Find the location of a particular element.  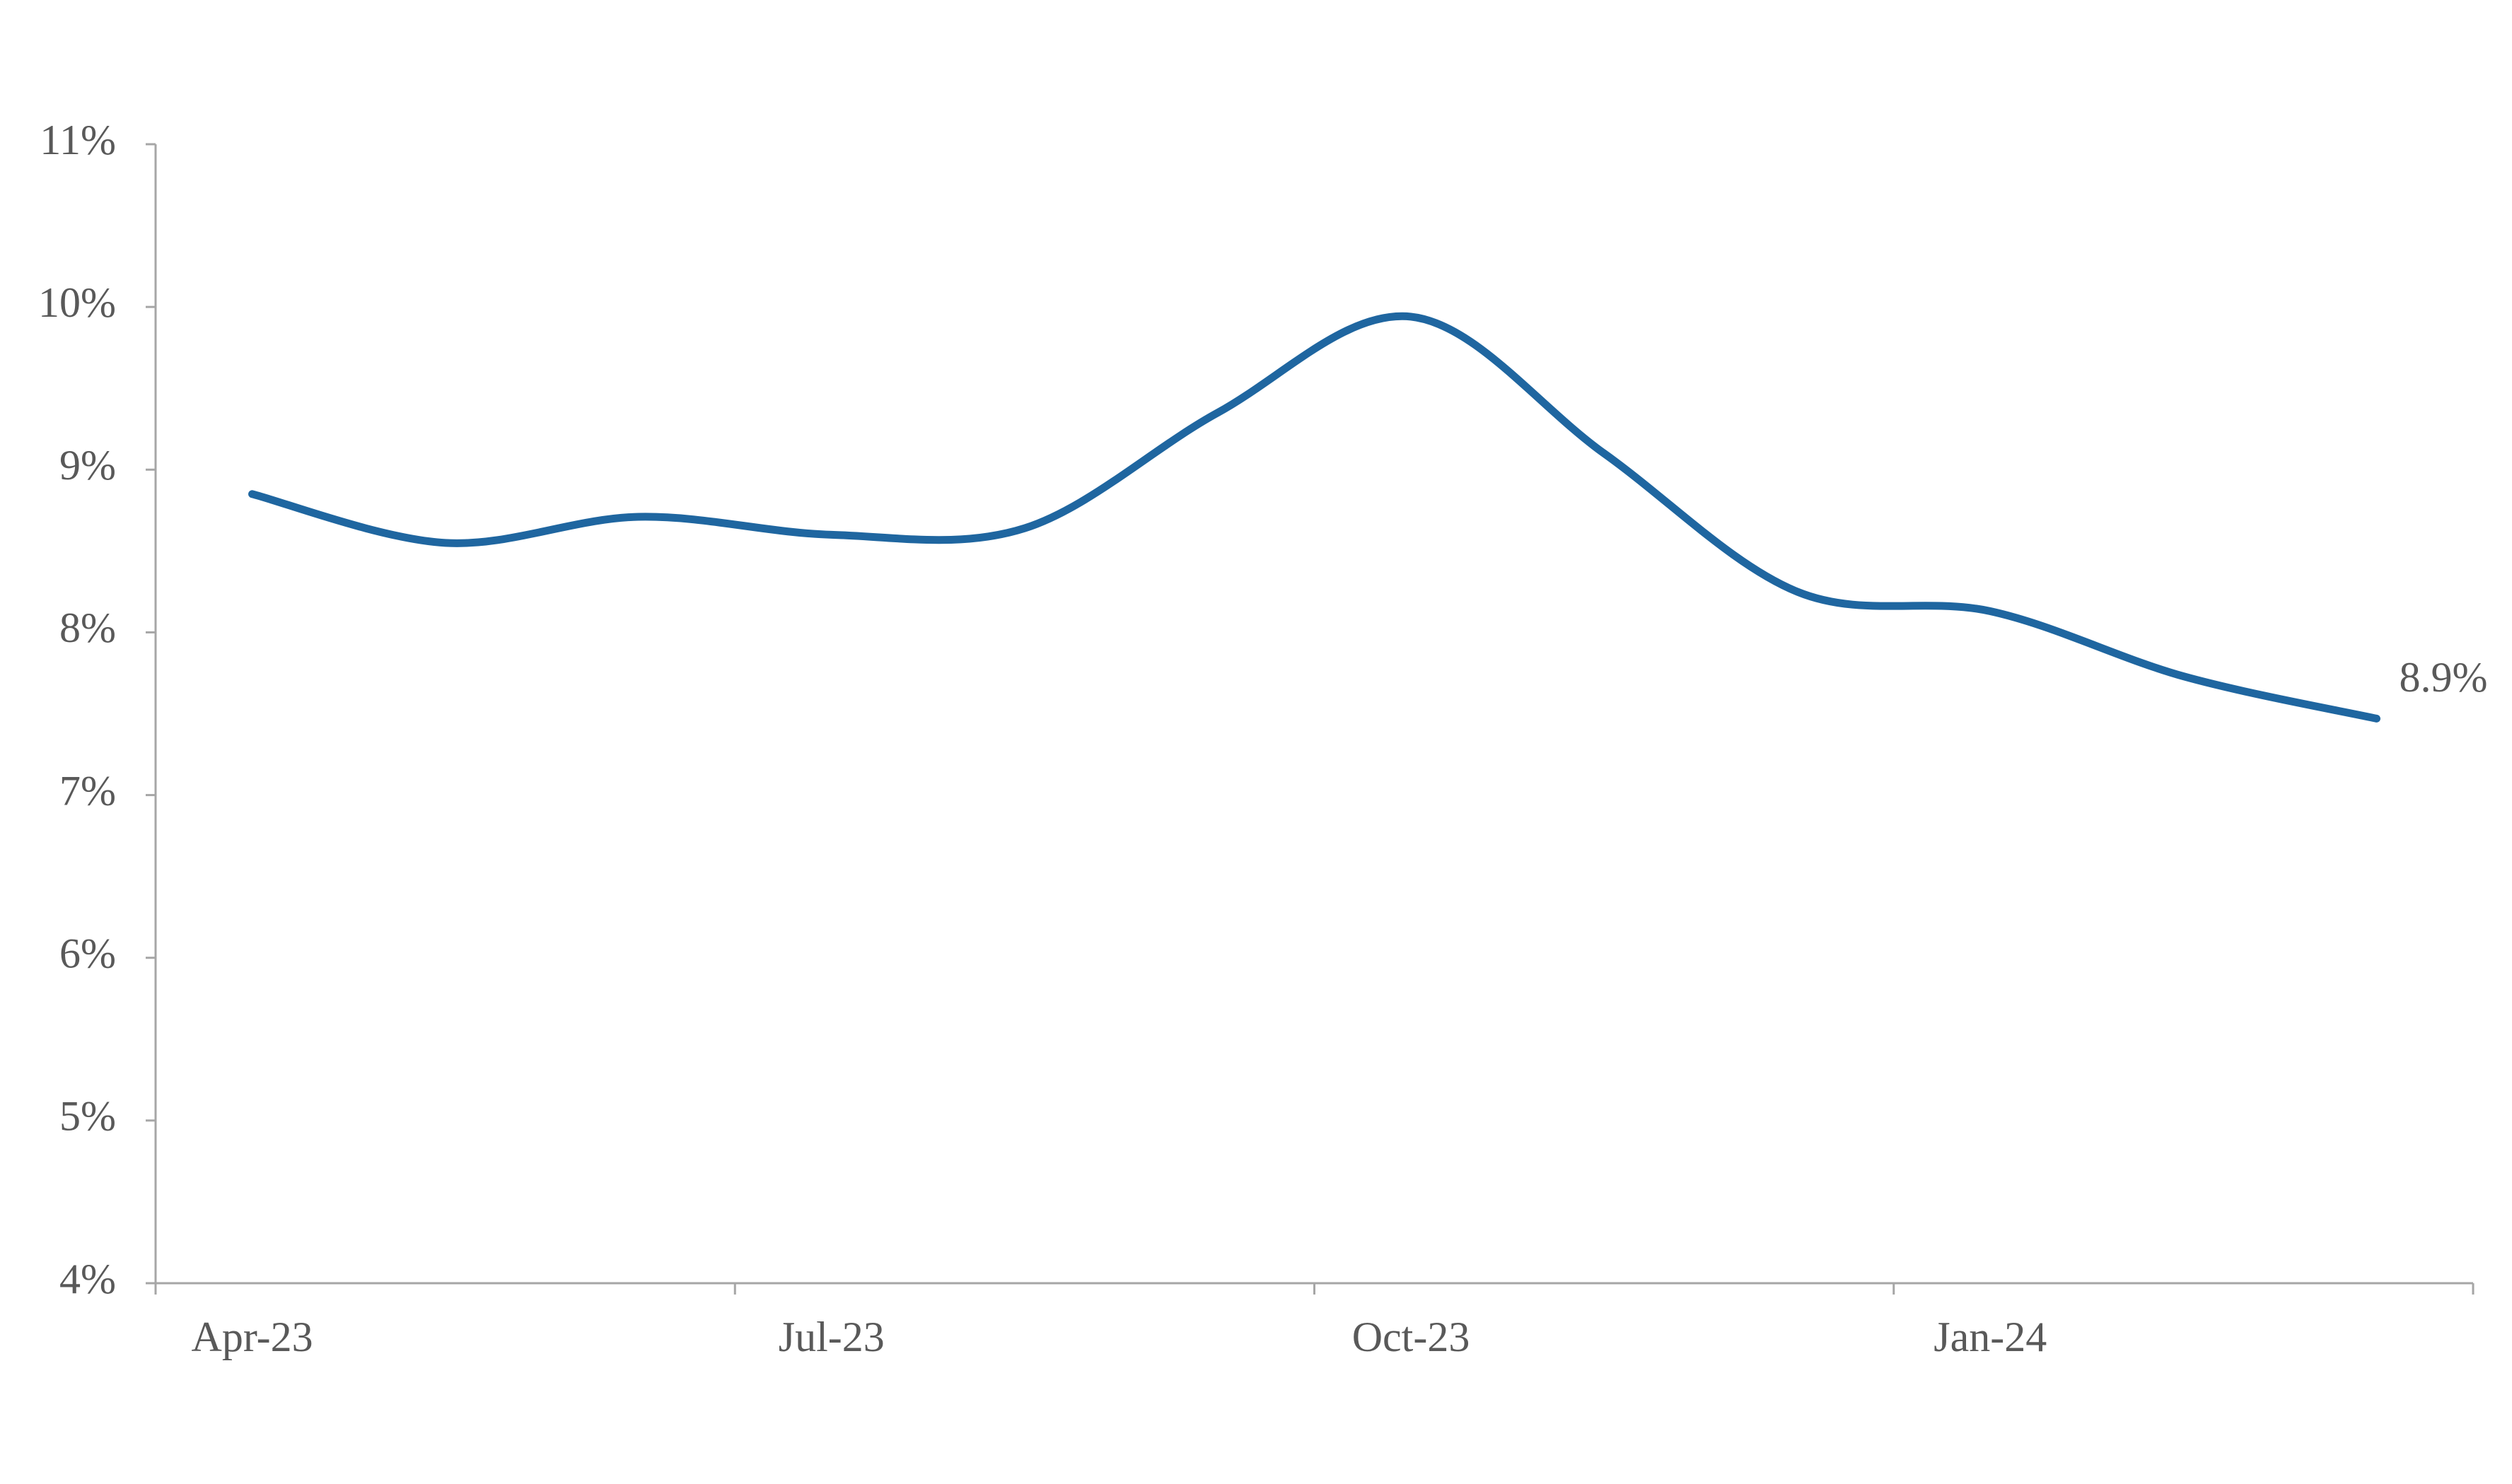

y-tick-label: 8% is located at coordinates (87, 627).